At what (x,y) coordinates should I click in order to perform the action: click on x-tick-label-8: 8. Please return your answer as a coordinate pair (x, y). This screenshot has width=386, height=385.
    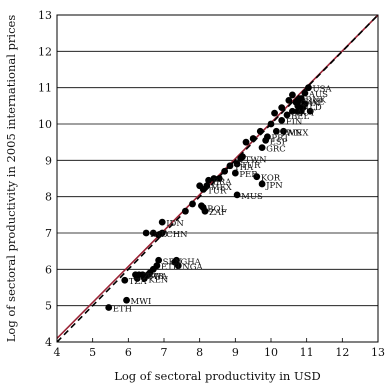
    Looking at the image, I should click on (199, 352).